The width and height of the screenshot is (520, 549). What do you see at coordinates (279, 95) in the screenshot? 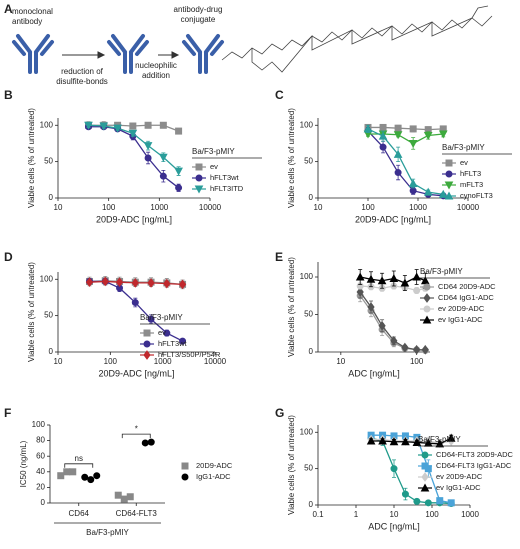
I see `panel-label: C` at bounding box center [279, 95].